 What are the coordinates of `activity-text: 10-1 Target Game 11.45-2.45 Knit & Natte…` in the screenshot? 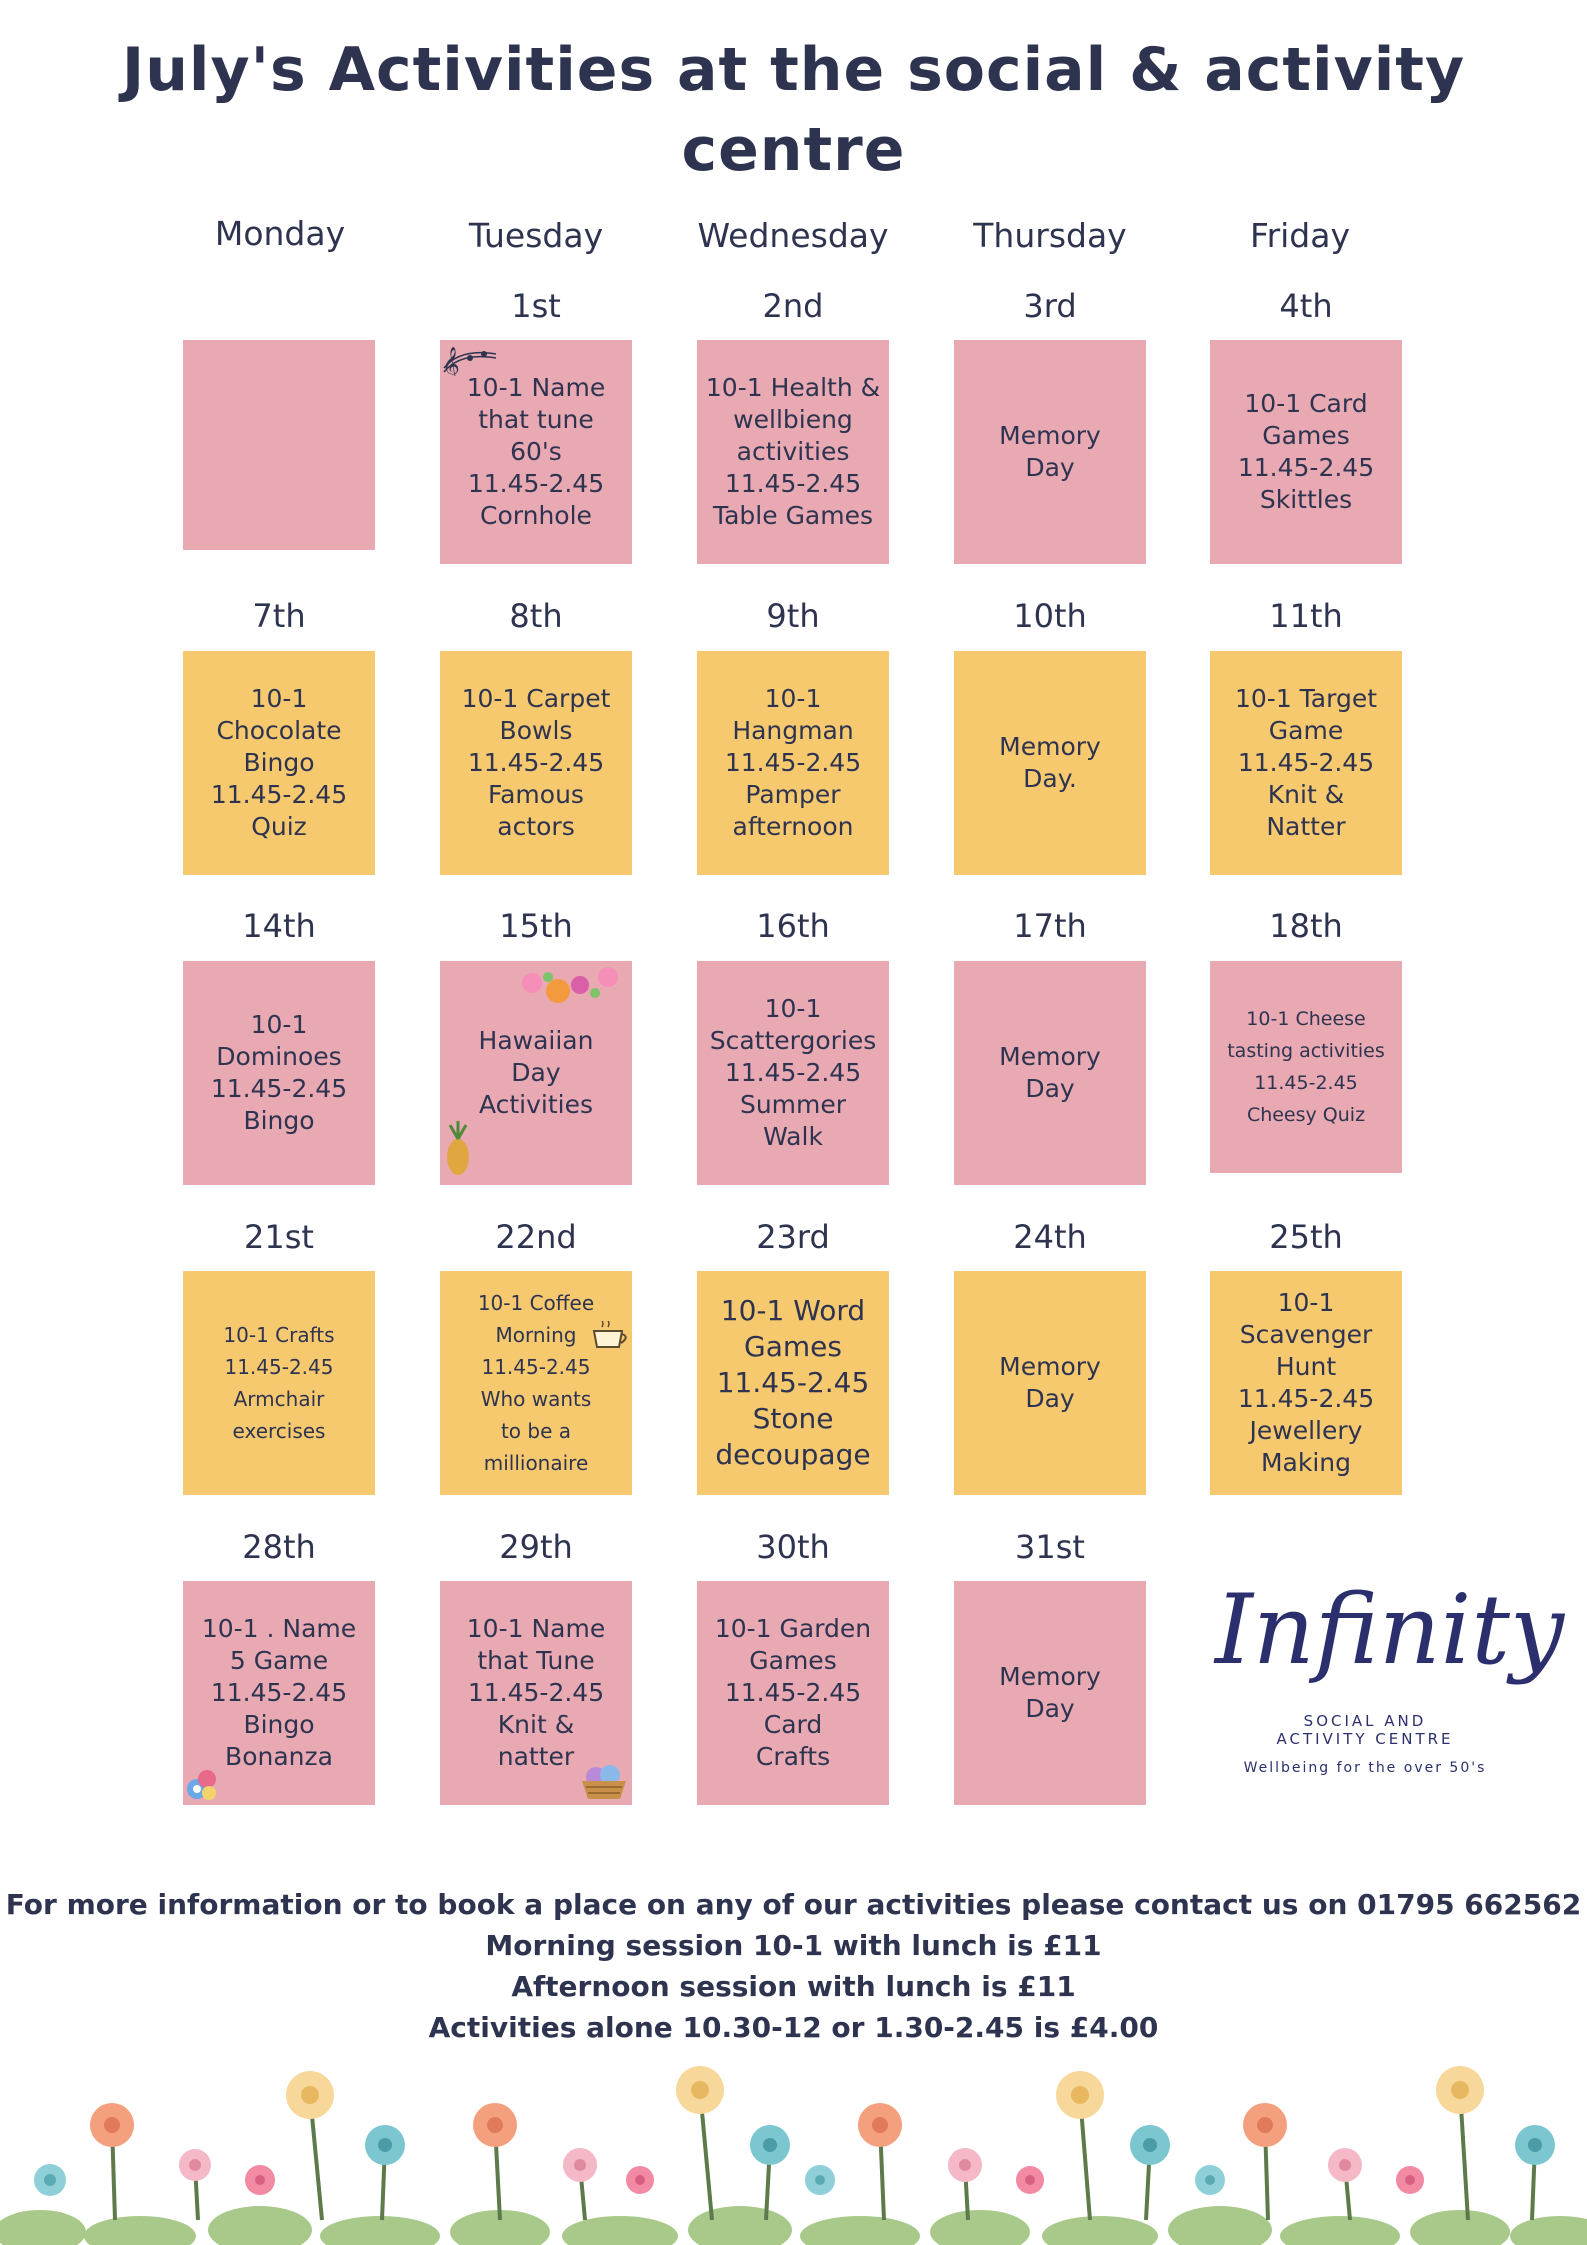 It's located at (1306, 762).